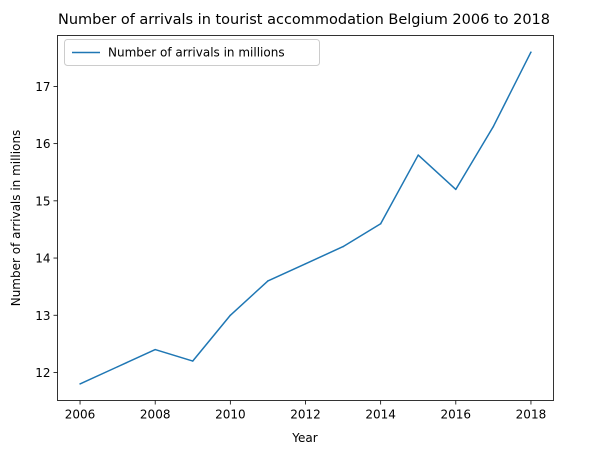 This screenshot has width=596, height=455. I want to click on x-tick-label: 2012, so click(305, 415).